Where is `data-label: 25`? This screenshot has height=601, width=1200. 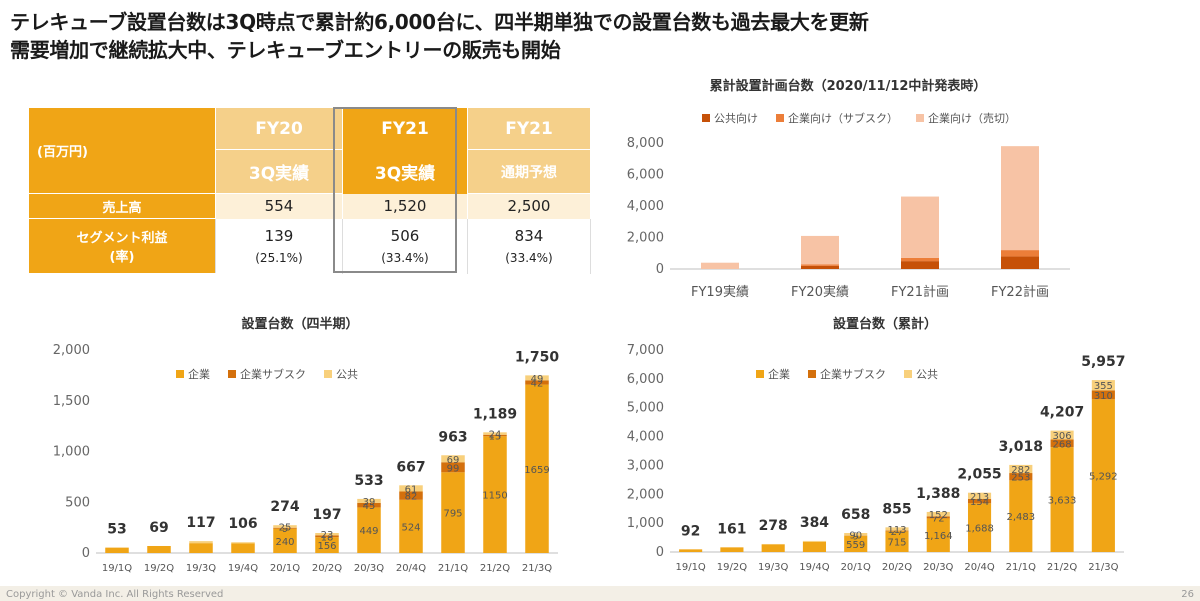 data-label: 25 is located at coordinates (285, 527).